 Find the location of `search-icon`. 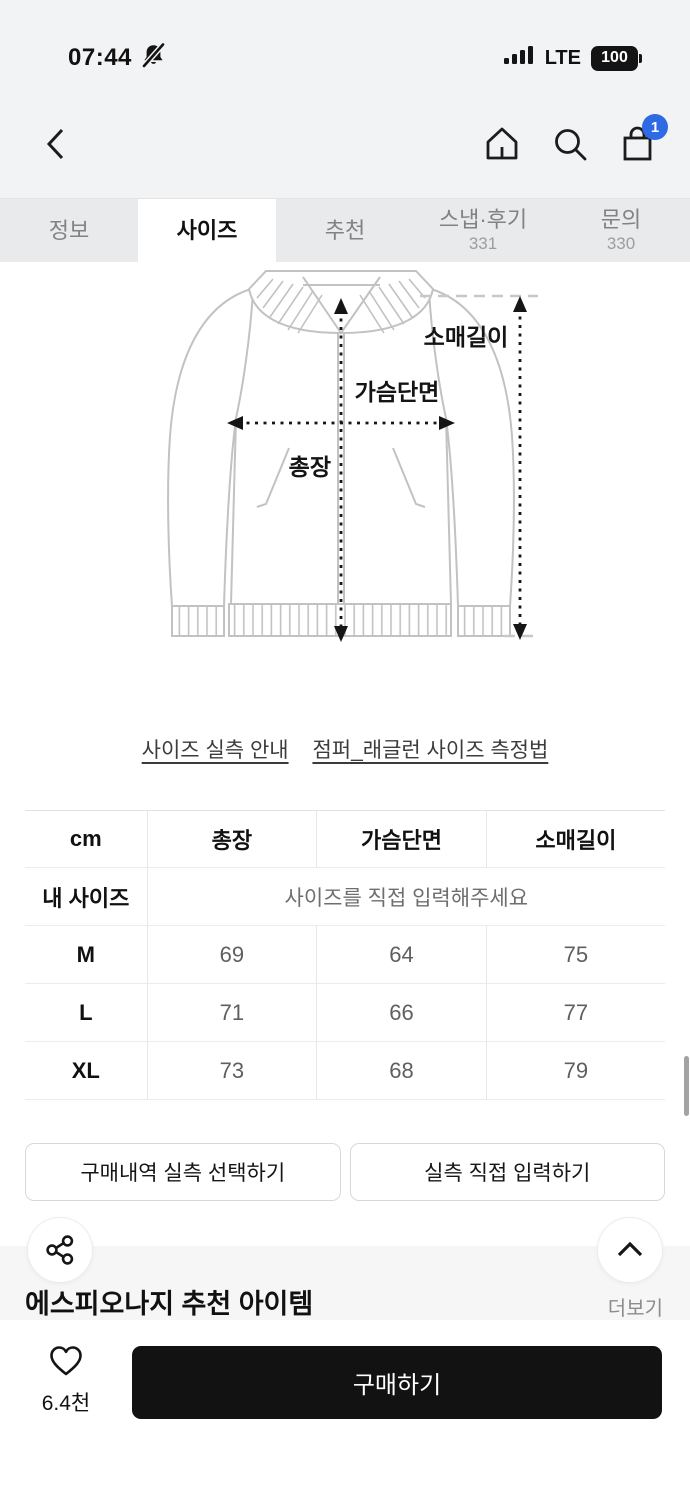

search-icon is located at coordinates (571, 145).